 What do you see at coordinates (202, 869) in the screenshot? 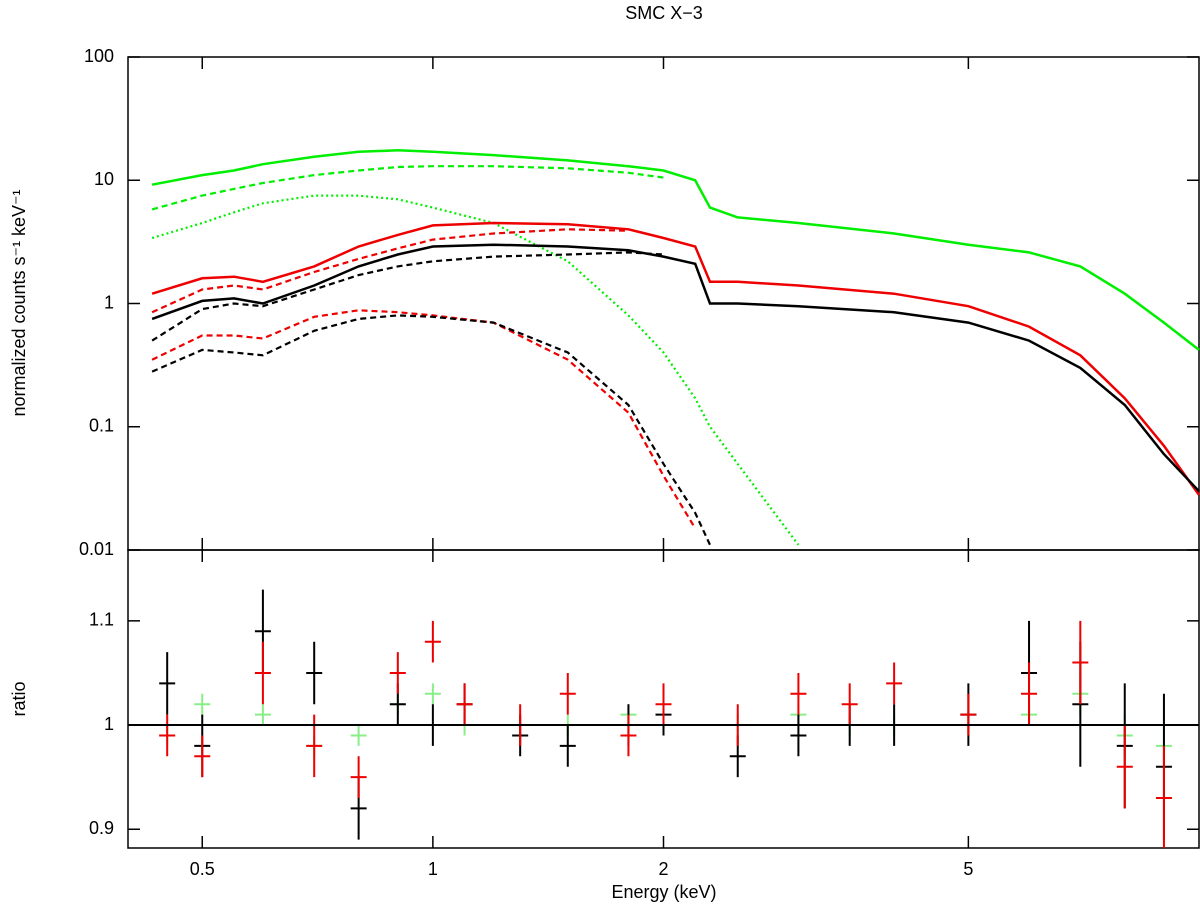
I see `x-tick-label: 0.5` at bounding box center [202, 869].